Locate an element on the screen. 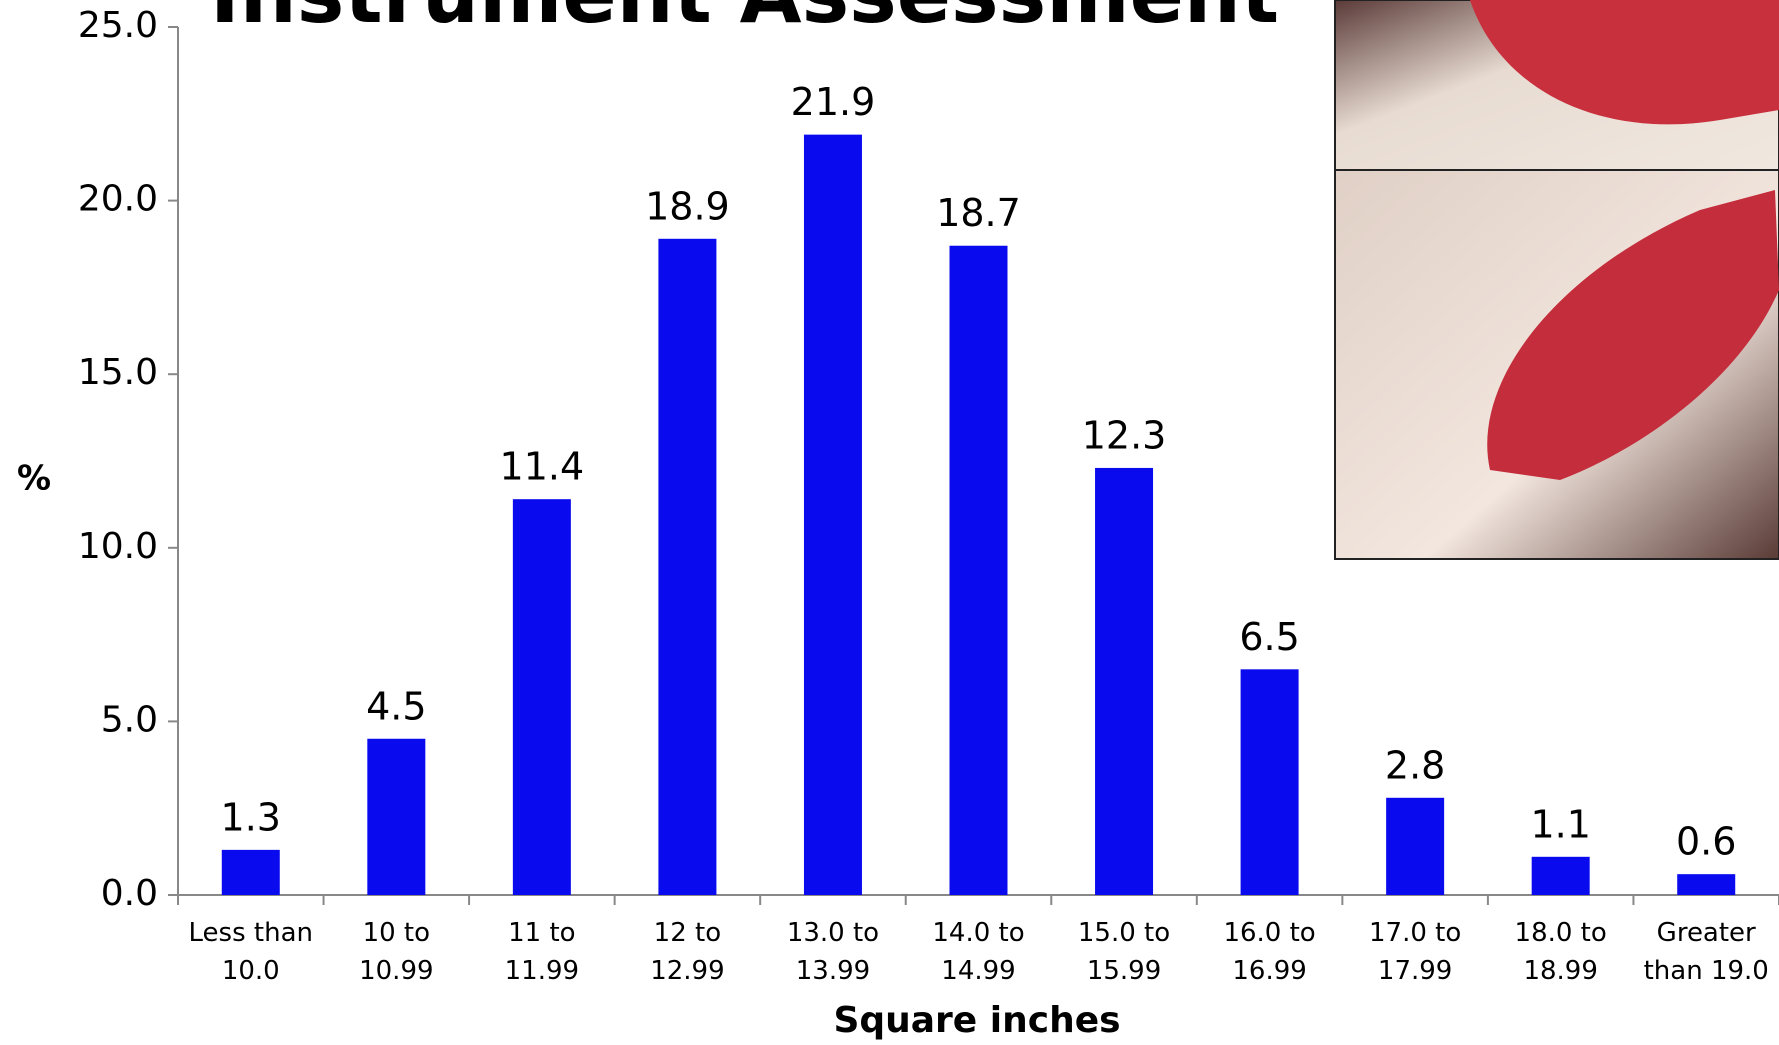 The image size is (1779, 1045). x-tick-label: 17.0 to 17.99 is located at coordinates (1415, 952).